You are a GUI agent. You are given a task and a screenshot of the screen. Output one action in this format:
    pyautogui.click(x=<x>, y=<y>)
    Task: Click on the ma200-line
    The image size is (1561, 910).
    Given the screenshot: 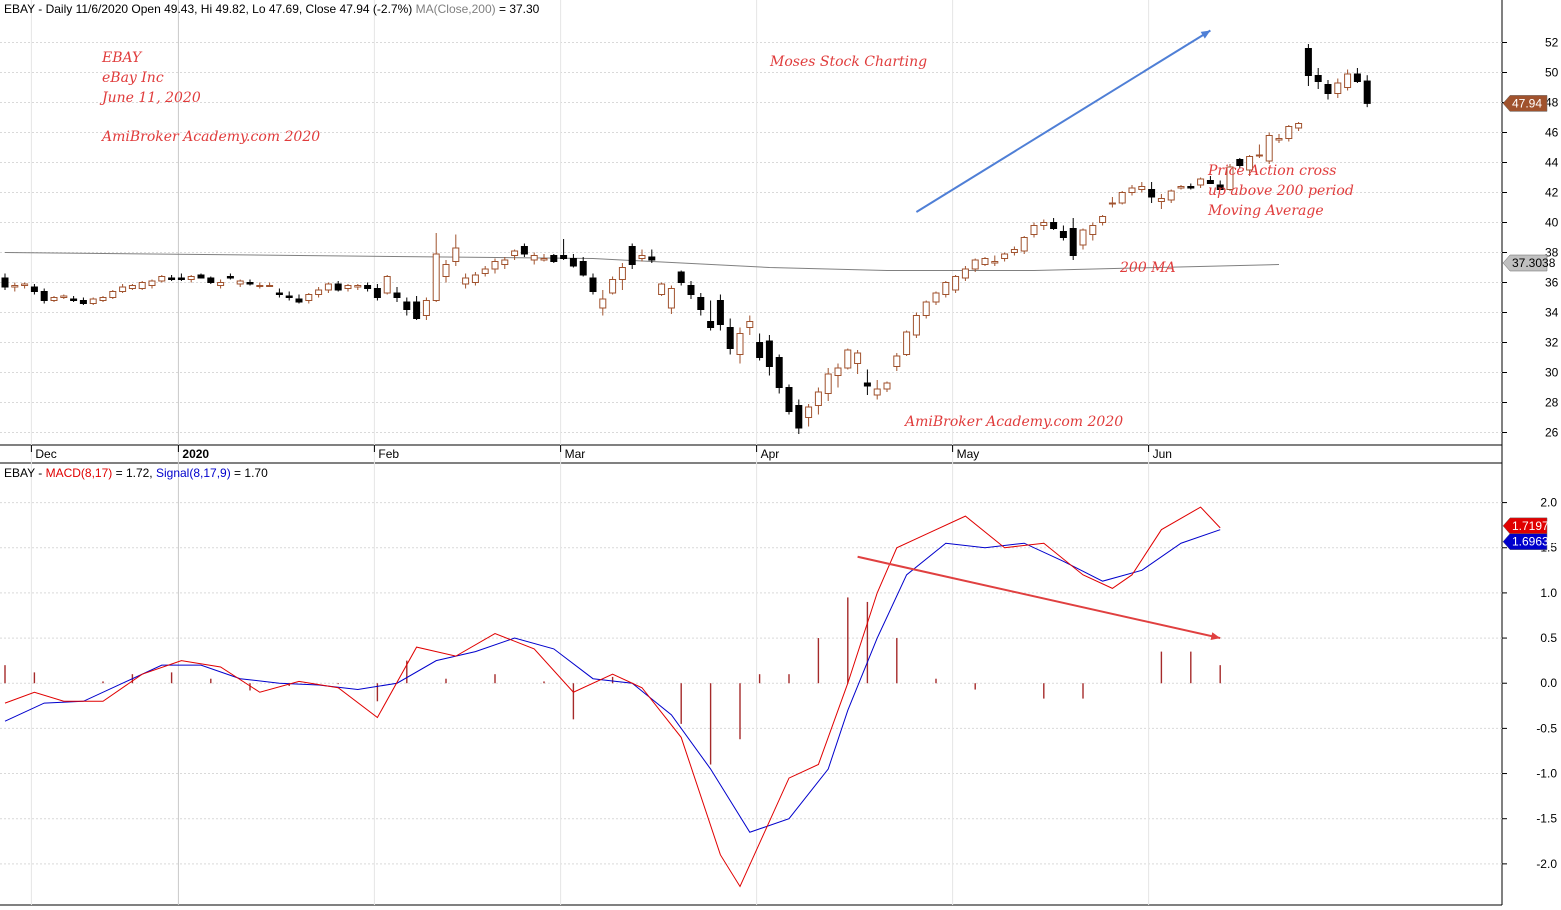 What is the action you would take?
    pyautogui.click(x=642, y=261)
    